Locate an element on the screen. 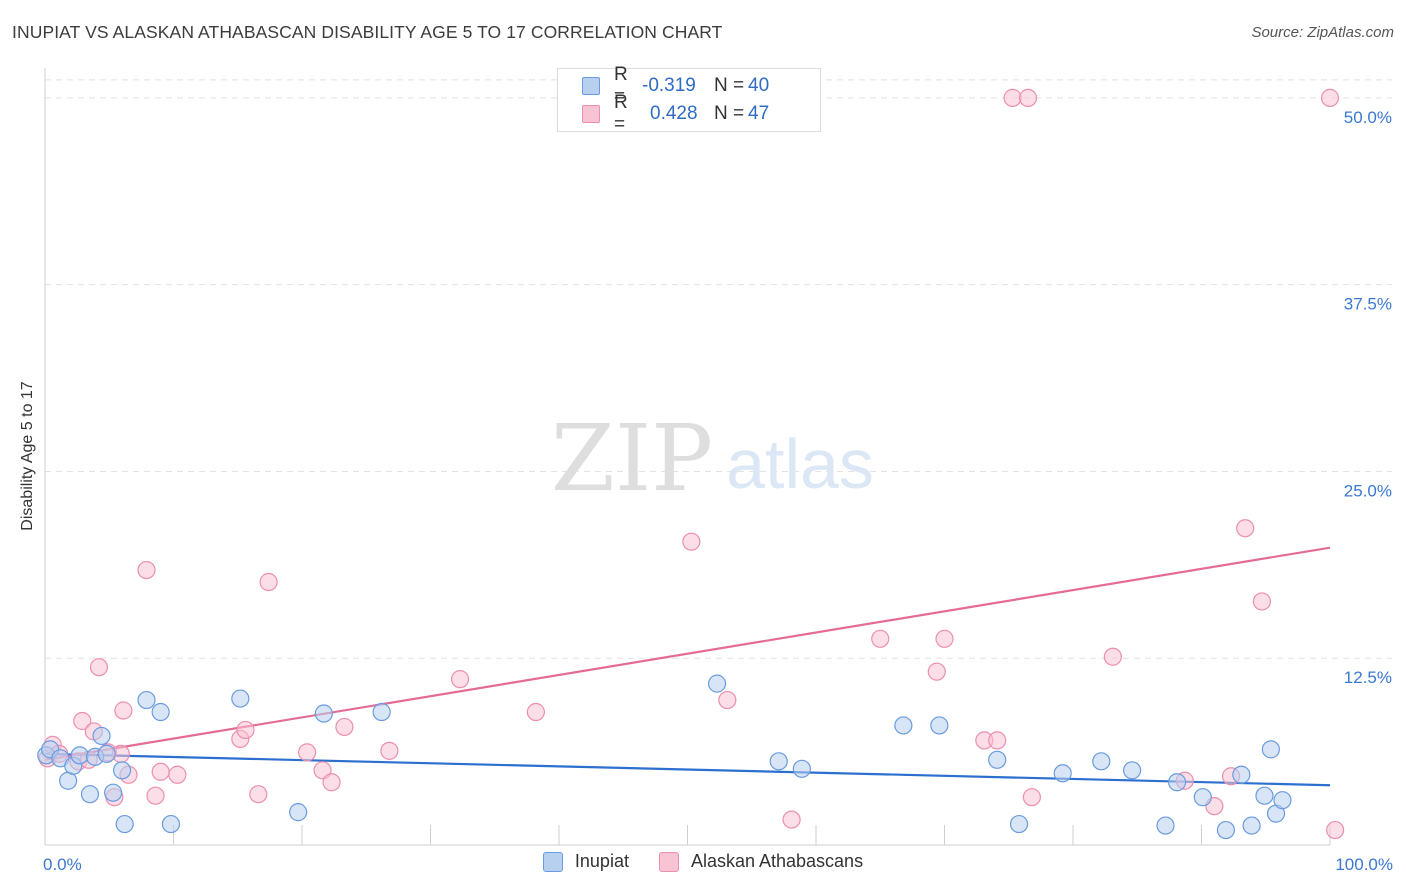 Image resolution: width=1406 pixels, height=892 pixels. watermark: ZIP atlas is located at coordinates (712, 458).